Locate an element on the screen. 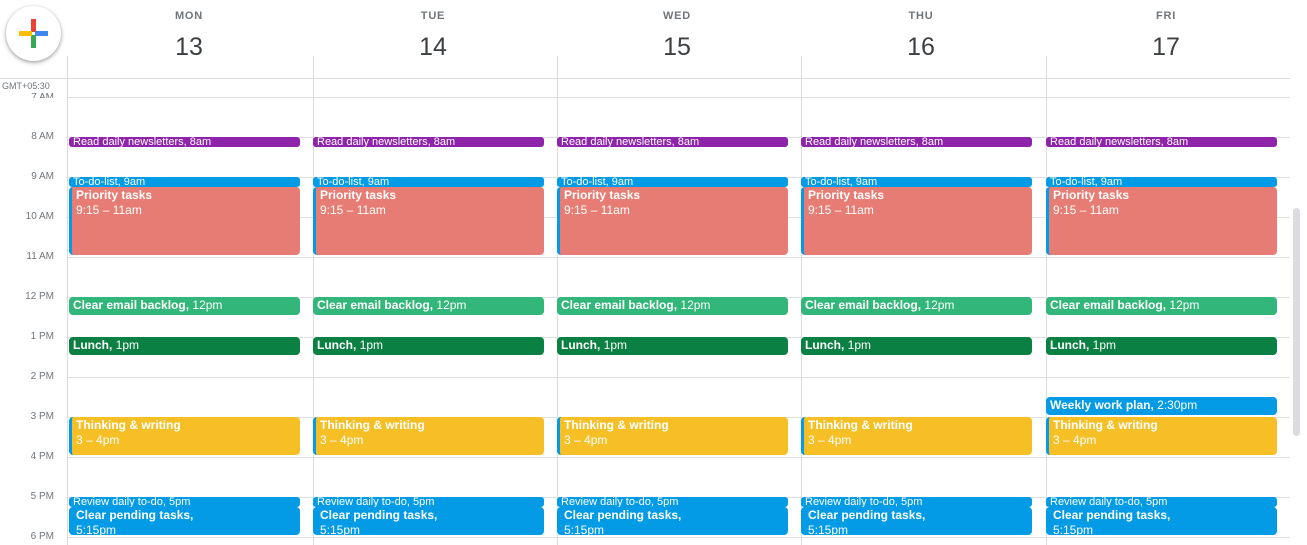 This screenshot has width=1307, height=545. scrollbar is located at coordinates (1296, 322).